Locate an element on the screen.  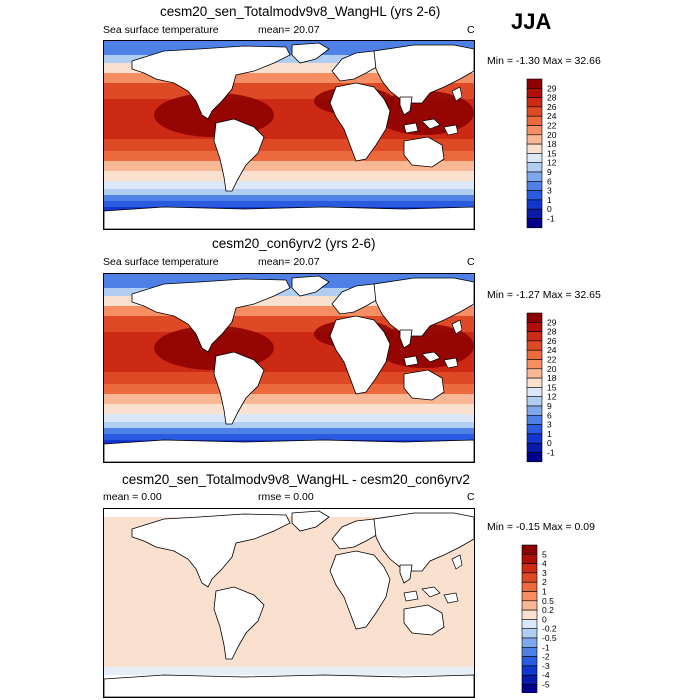
colorbar-label: -5 is located at coordinates (546, 685).